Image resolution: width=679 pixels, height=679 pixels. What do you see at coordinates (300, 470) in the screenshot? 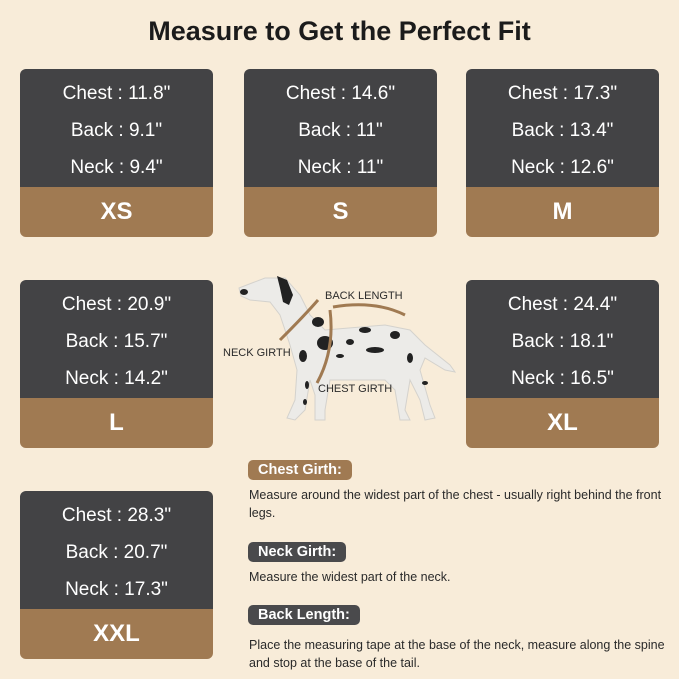
I see `chest-girth-badge: Chest Girth:` at bounding box center [300, 470].